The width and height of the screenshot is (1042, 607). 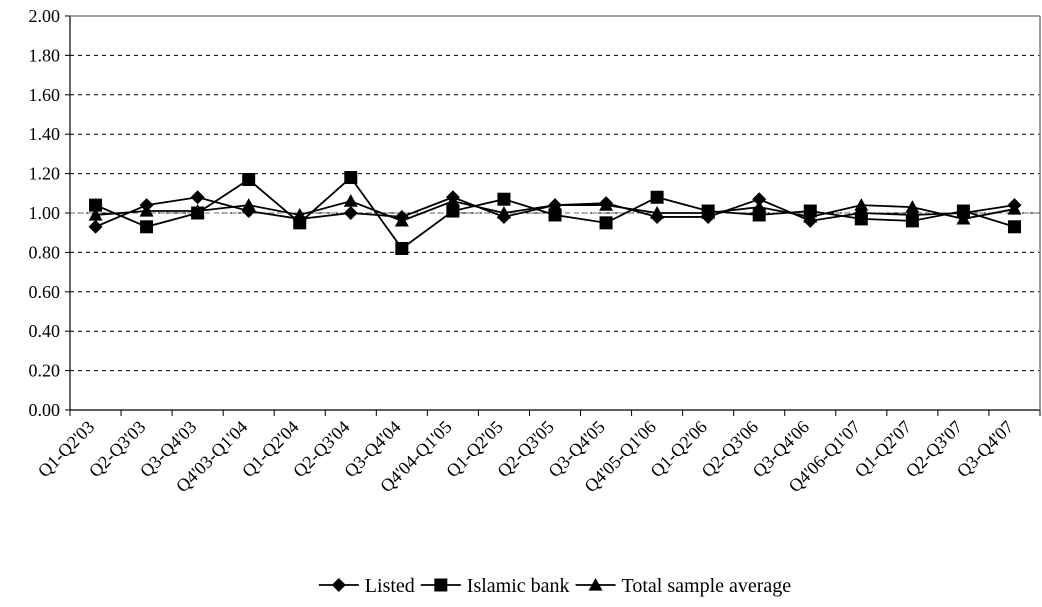 What do you see at coordinates (45, 174) in the screenshot?
I see `y-tick-label: 1.20` at bounding box center [45, 174].